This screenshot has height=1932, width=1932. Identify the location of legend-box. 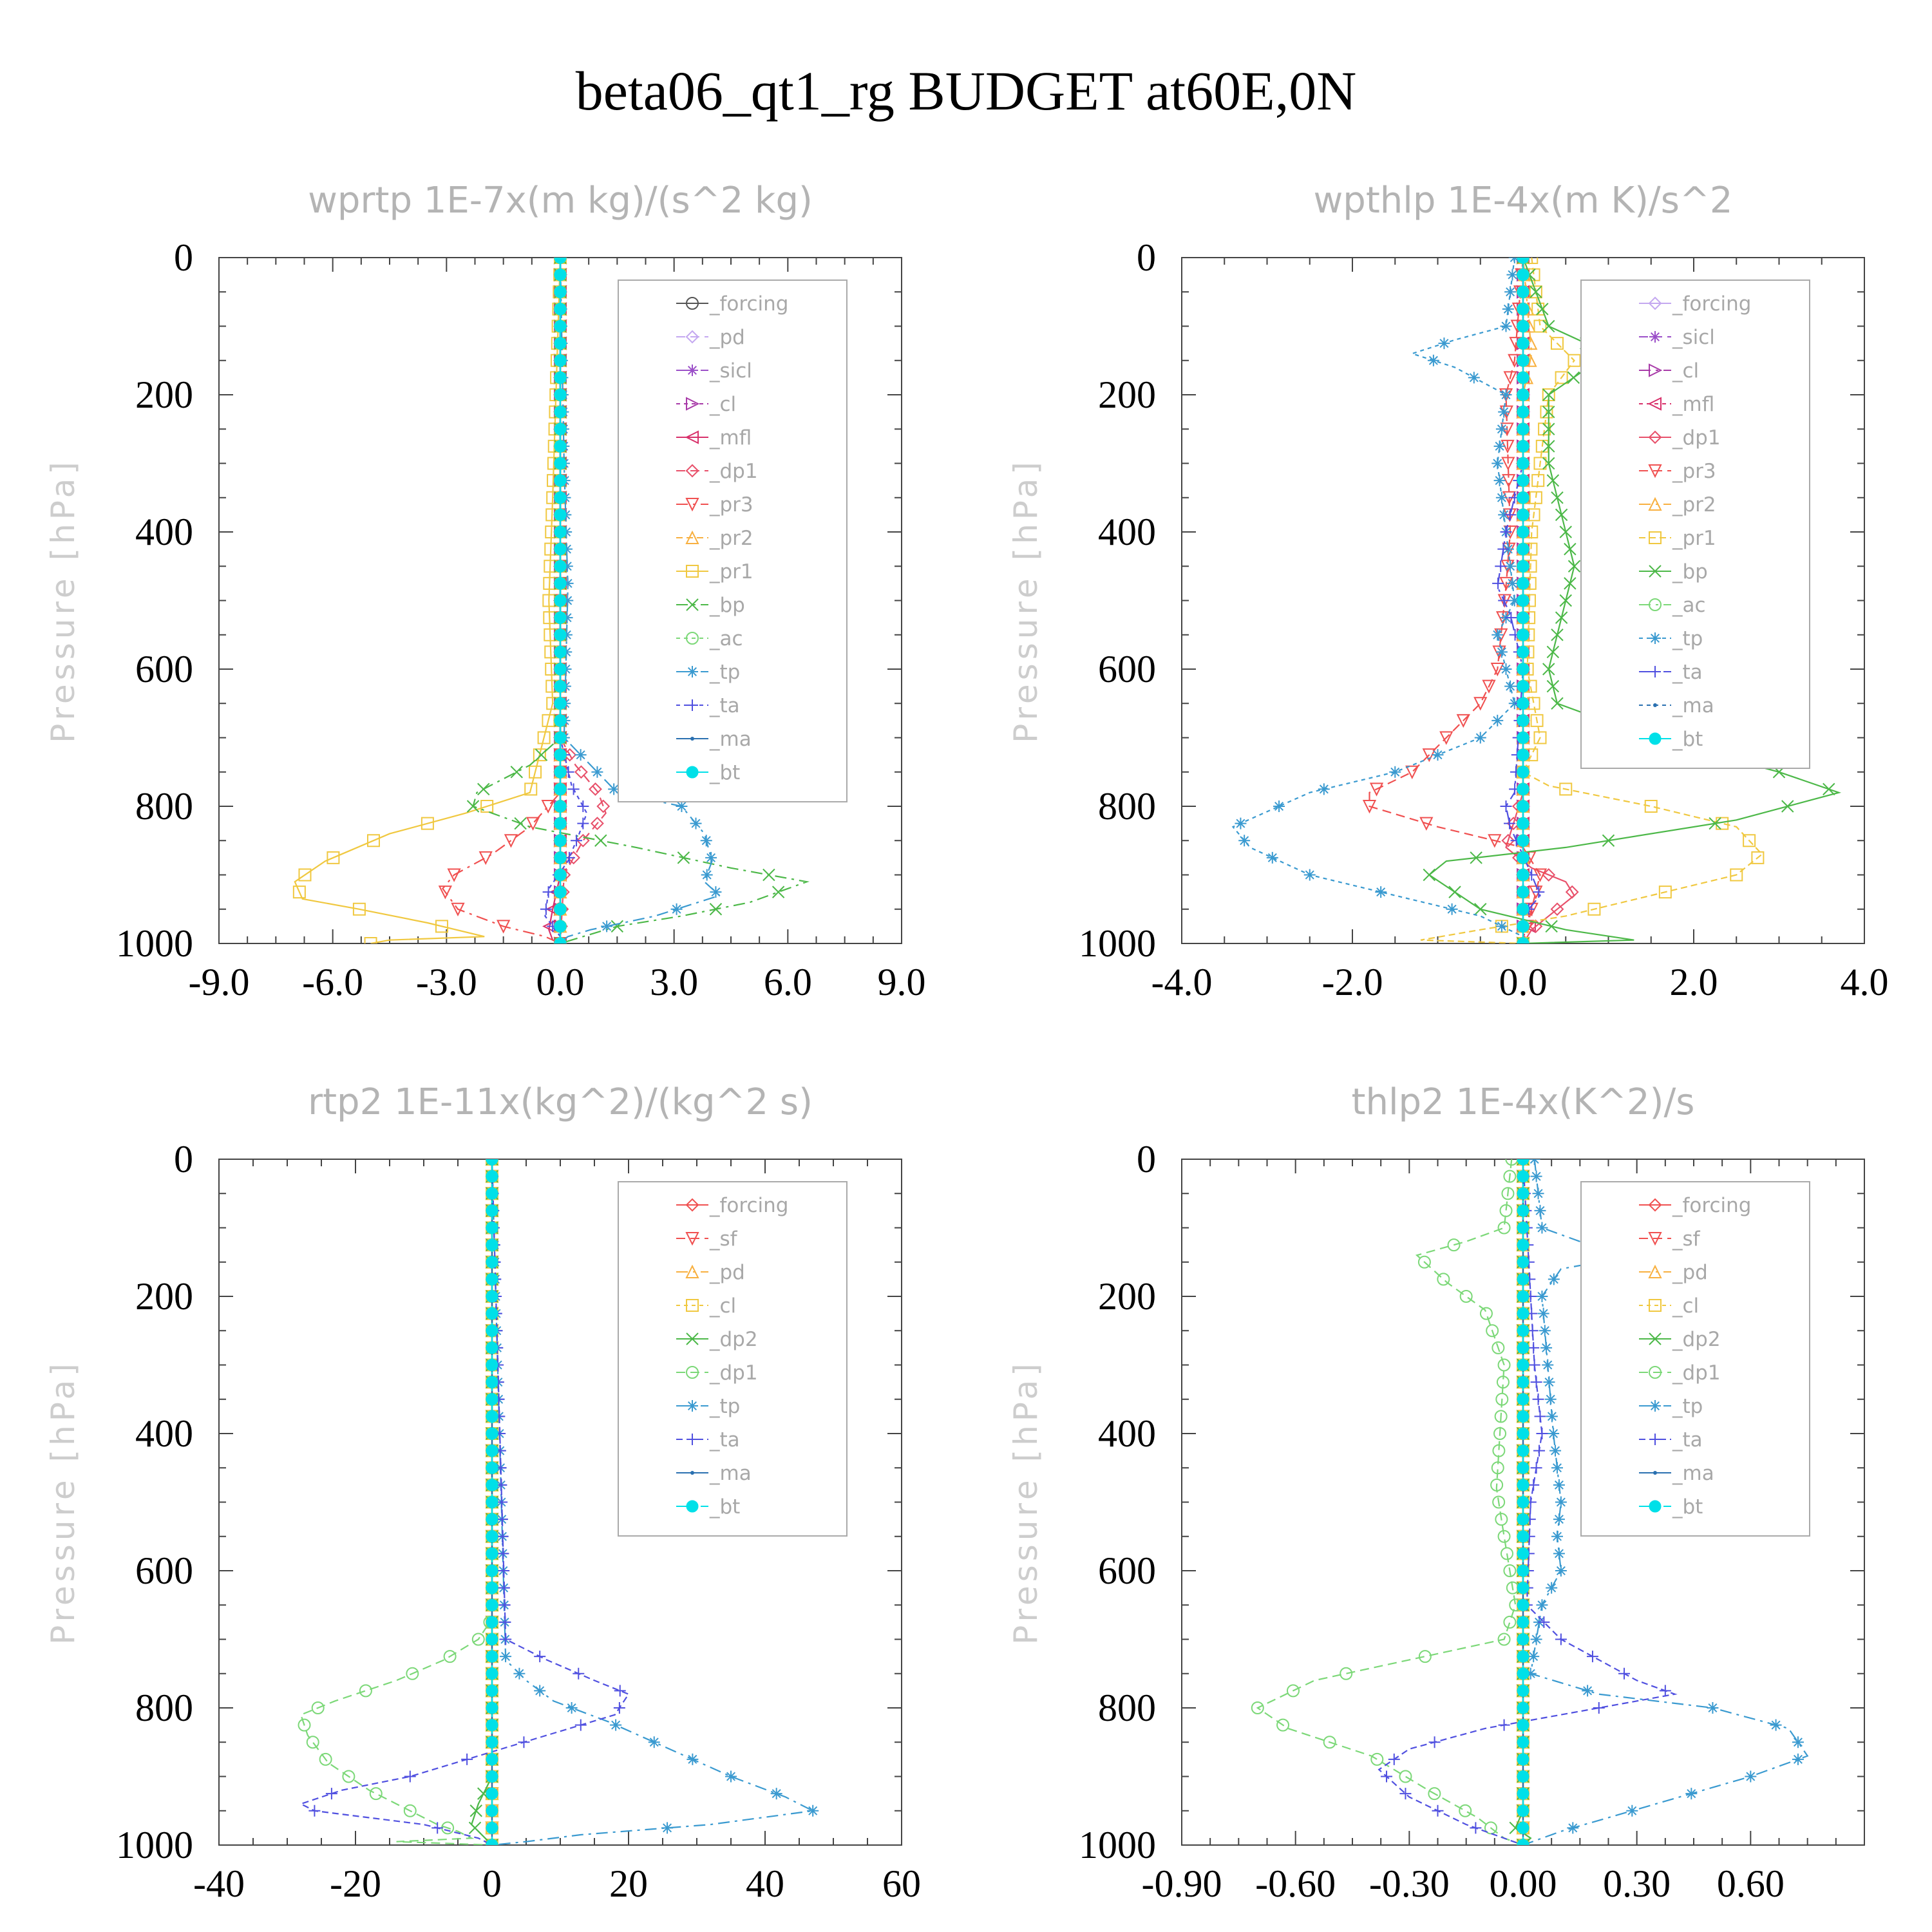
(1695, 524).